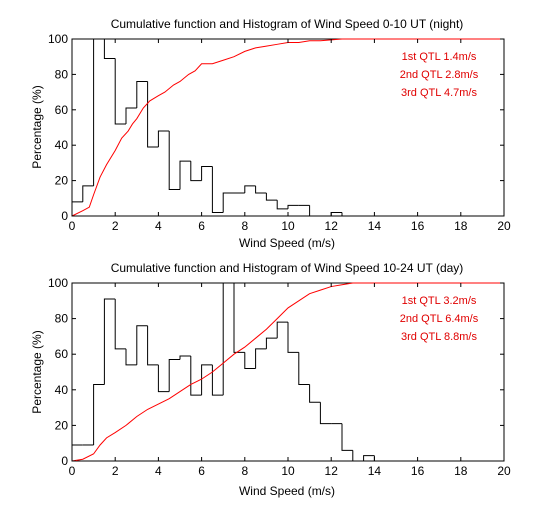 The width and height of the screenshot is (560, 520). What do you see at coordinates (439, 337) in the screenshot?
I see `quantile-3-day: 3rd QTL 8.8m/s` at bounding box center [439, 337].